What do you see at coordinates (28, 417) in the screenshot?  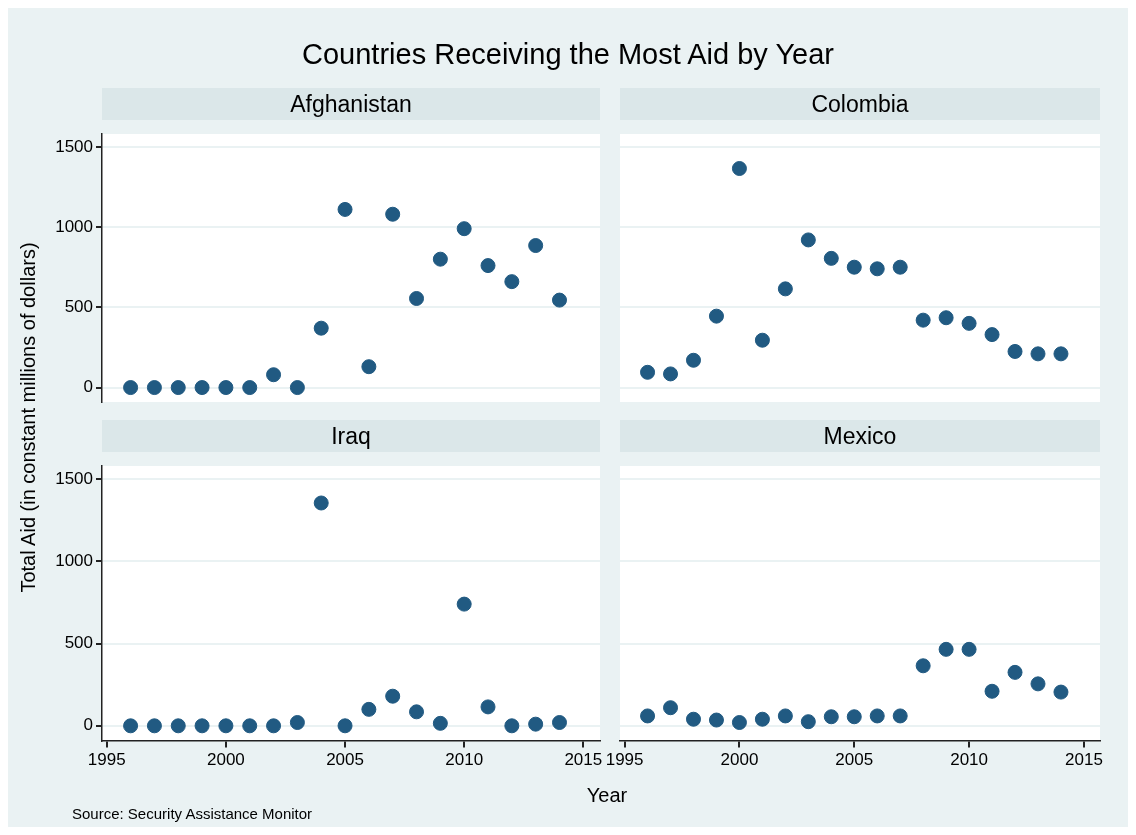 I see `y-axis-title: Total Aid (in constant millions of dollars)` at bounding box center [28, 417].